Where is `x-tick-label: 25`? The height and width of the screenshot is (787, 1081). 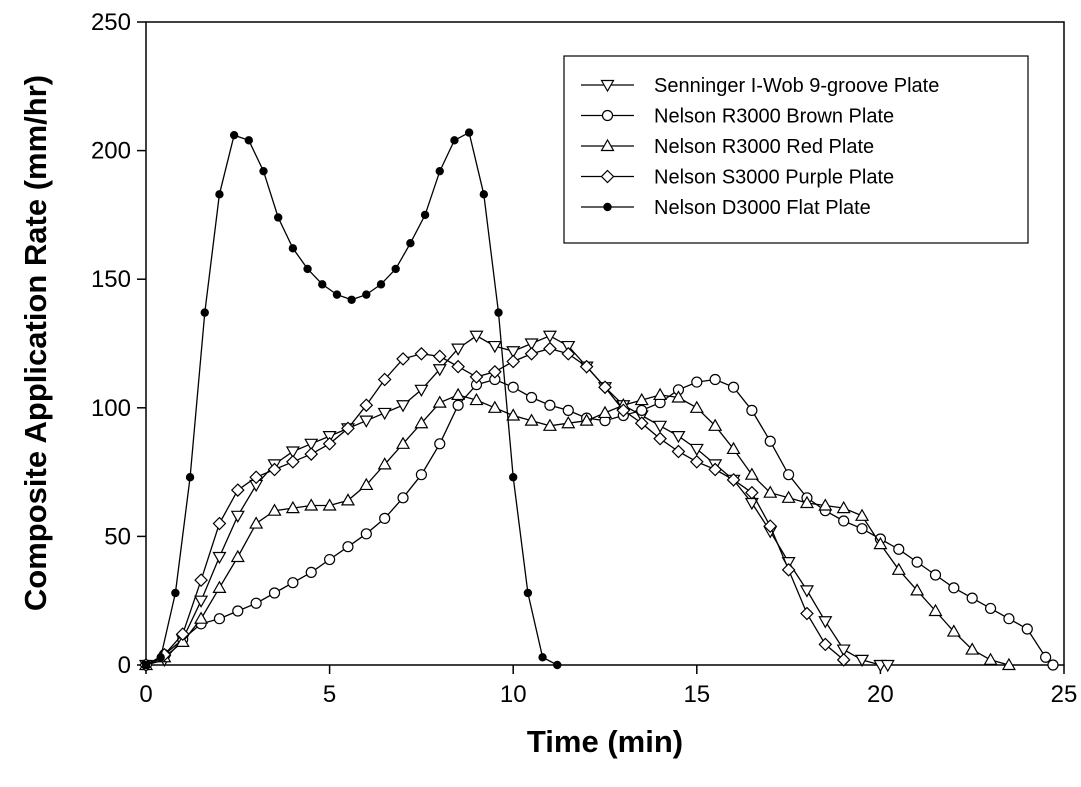
x-tick-label: 25 is located at coordinates (1064, 694).